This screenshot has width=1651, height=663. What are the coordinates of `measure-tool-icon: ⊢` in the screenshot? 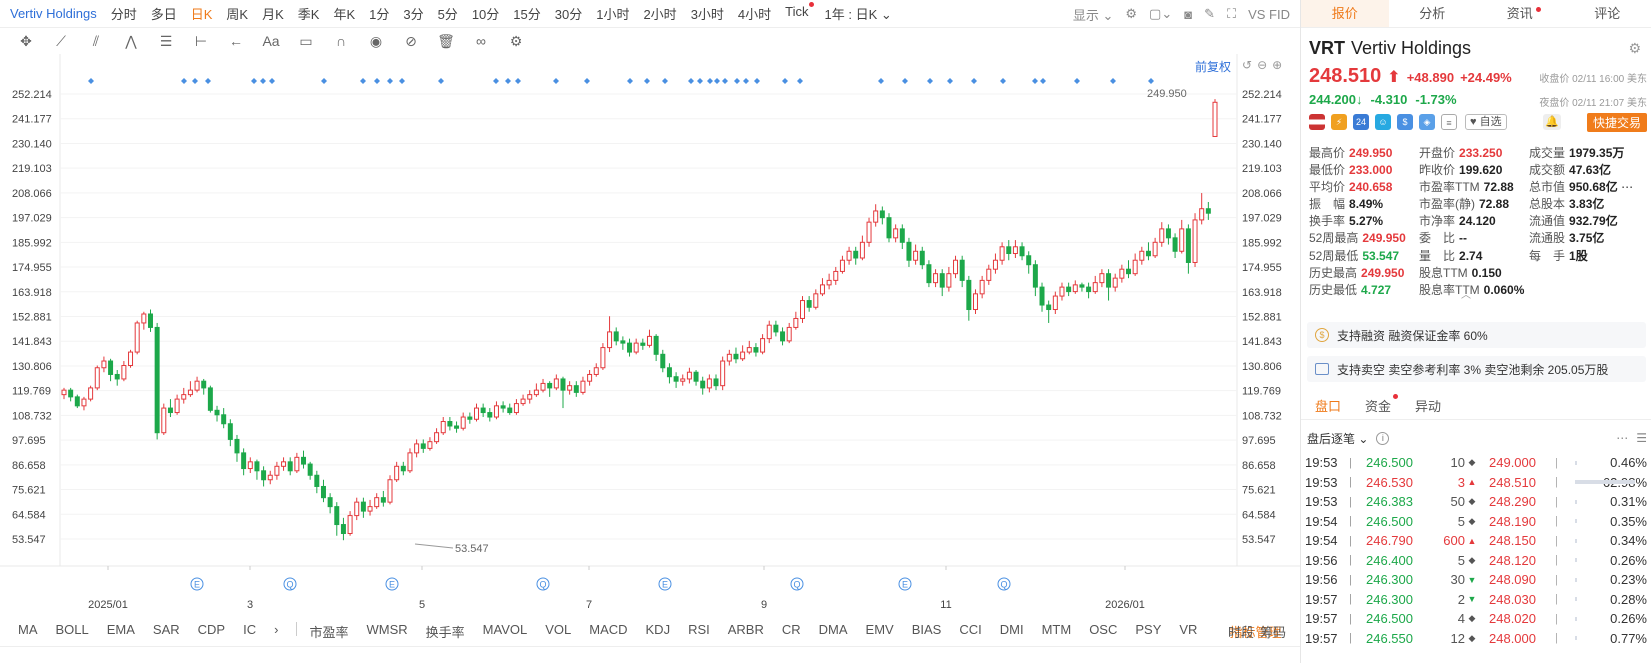 It's located at (201, 40).